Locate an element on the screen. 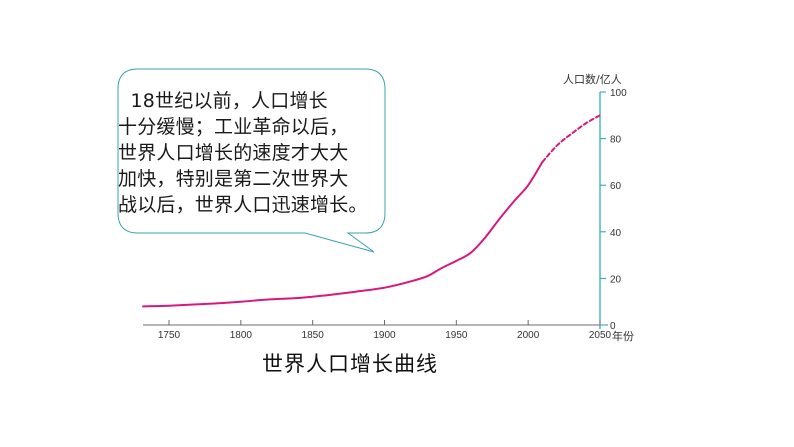 The width and height of the screenshot is (794, 447). y-tick-label: 80 is located at coordinates (616, 140).